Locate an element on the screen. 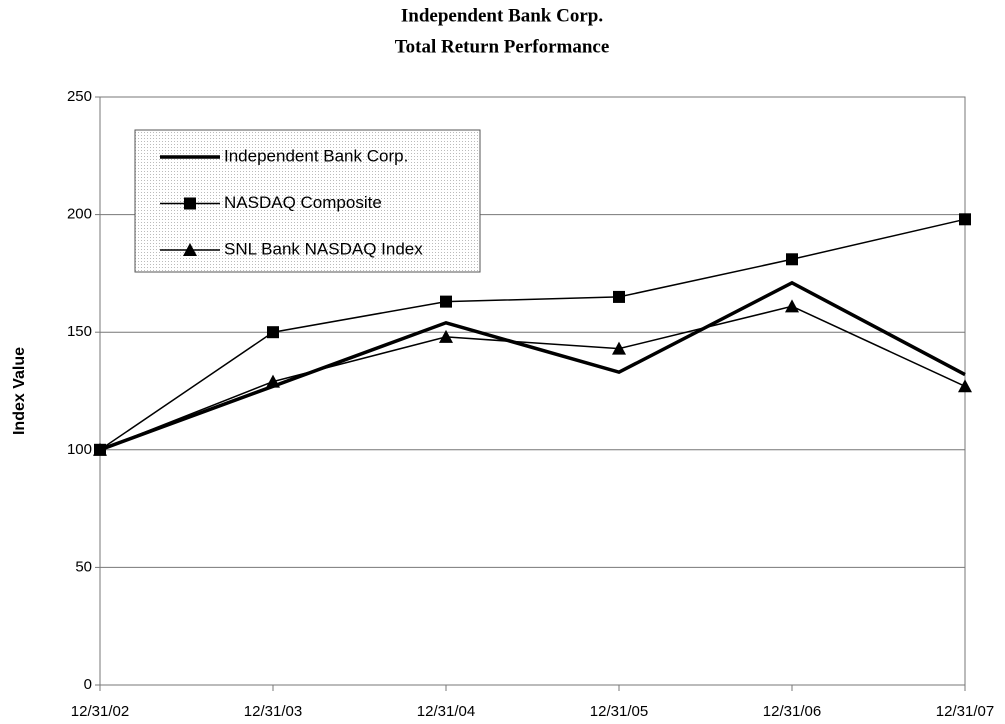 This screenshot has width=1005, height=724. chart-title: Independent Bank Corp. is located at coordinates (502, 15).